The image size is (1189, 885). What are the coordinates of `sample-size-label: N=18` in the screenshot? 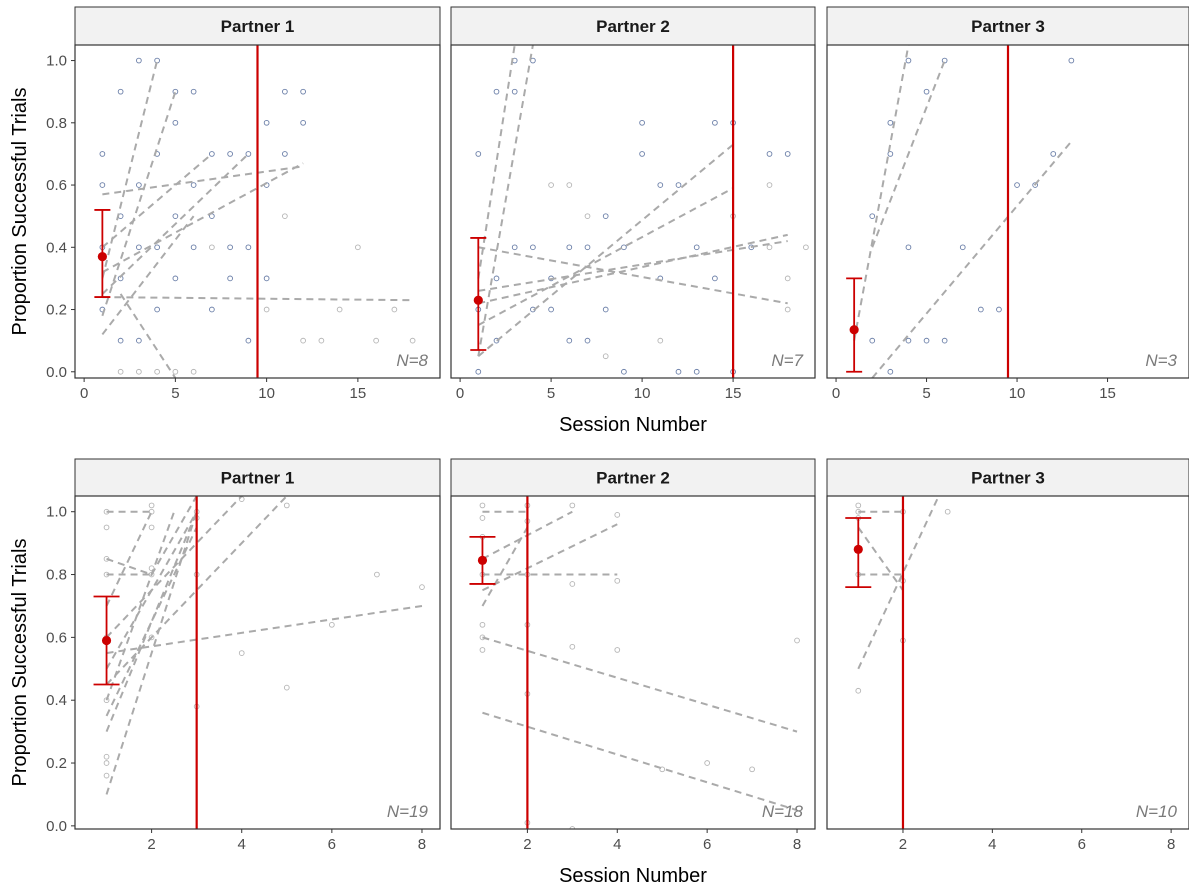 It's located at (783, 811).